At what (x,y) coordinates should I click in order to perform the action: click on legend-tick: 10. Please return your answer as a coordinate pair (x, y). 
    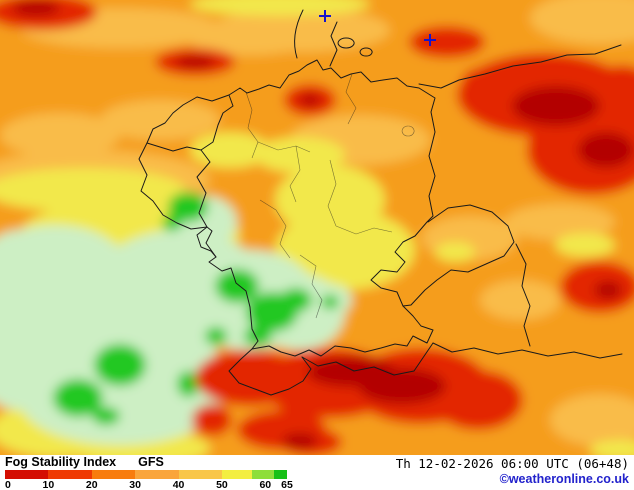
    Looking at the image, I should click on (48, 484).